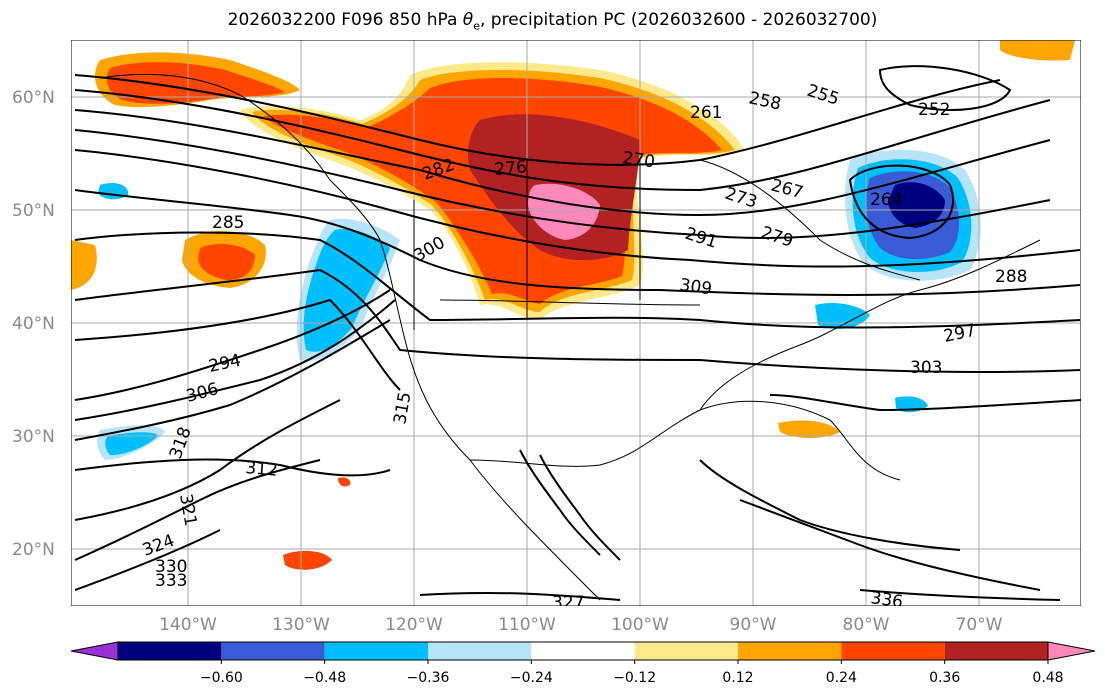 This screenshot has width=1105, height=700. What do you see at coordinates (324, 678) in the screenshot?
I see `colorbar-tick-label: −0.48` at bounding box center [324, 678].